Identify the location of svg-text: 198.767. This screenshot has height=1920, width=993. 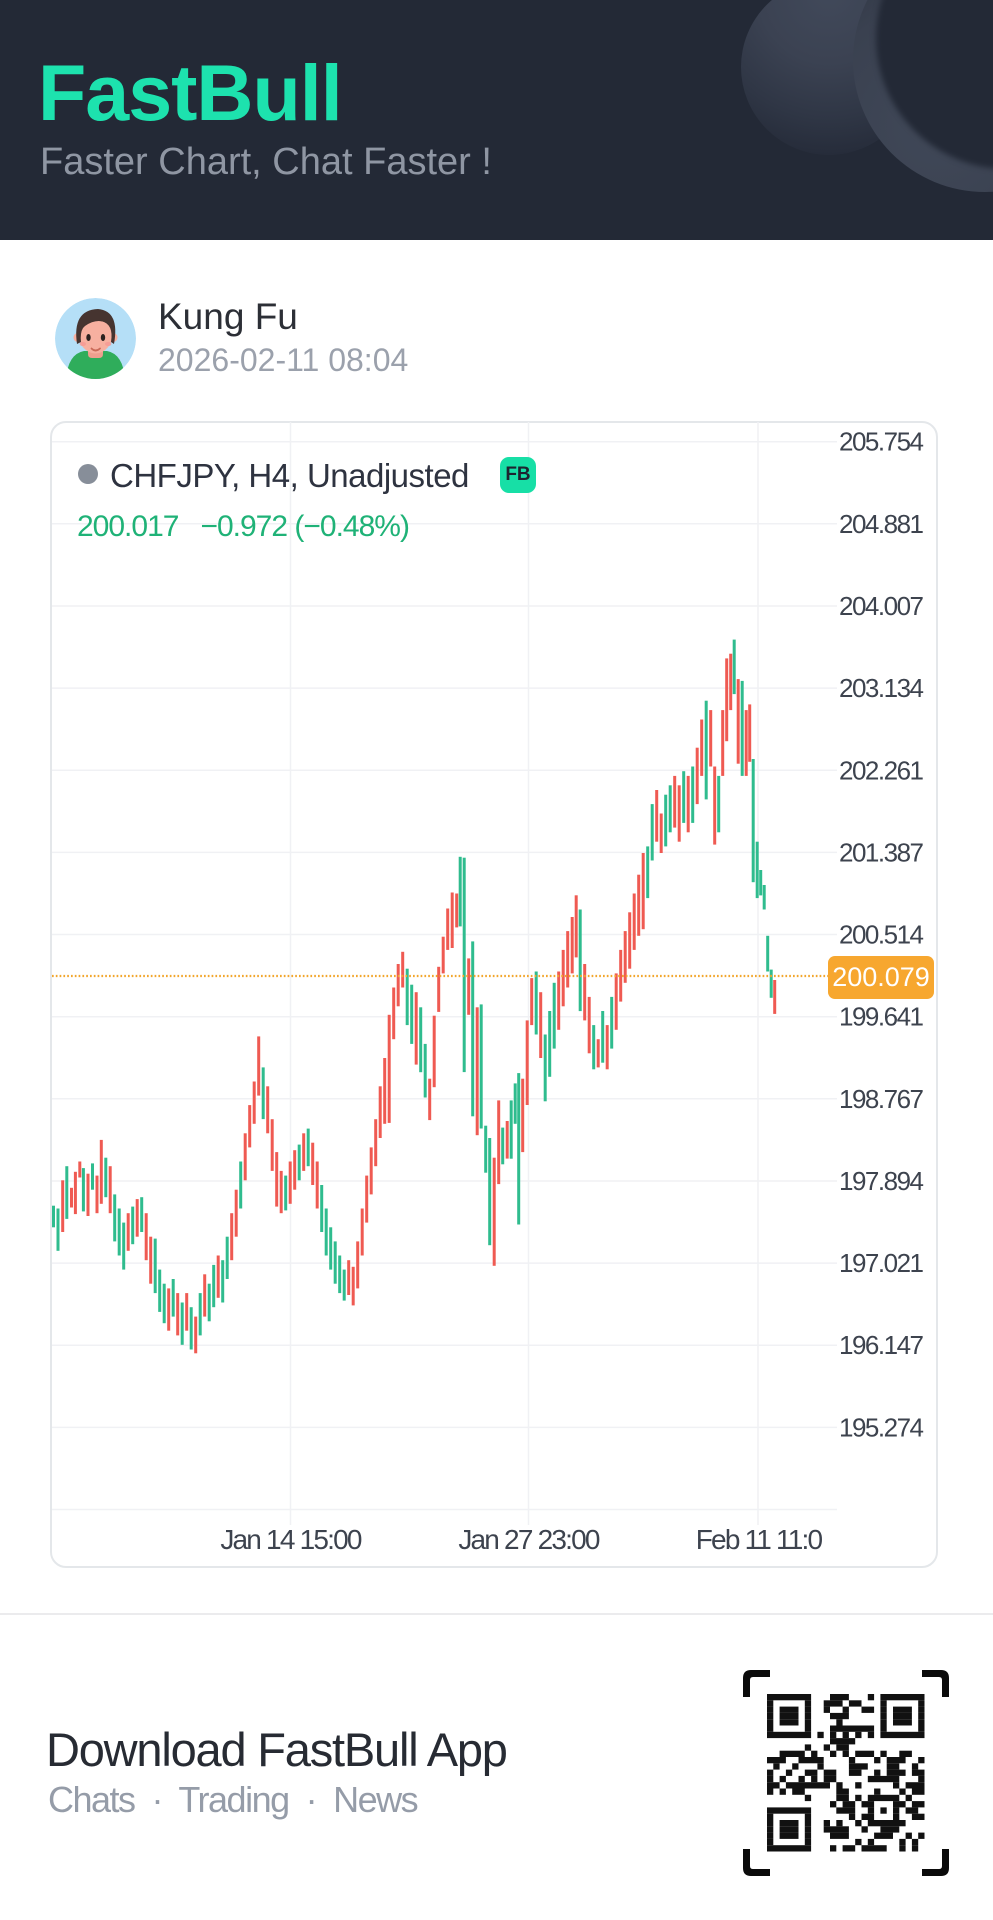
(881, 1099).